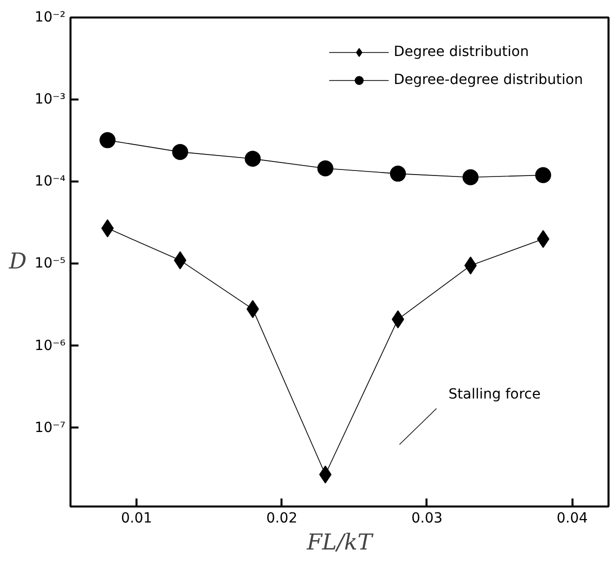 This screenshot has width=610, height=568. Describe the element at coordinates (340, 543) in the screenshot. I see `x-axis-title: FL/kT` at that location.